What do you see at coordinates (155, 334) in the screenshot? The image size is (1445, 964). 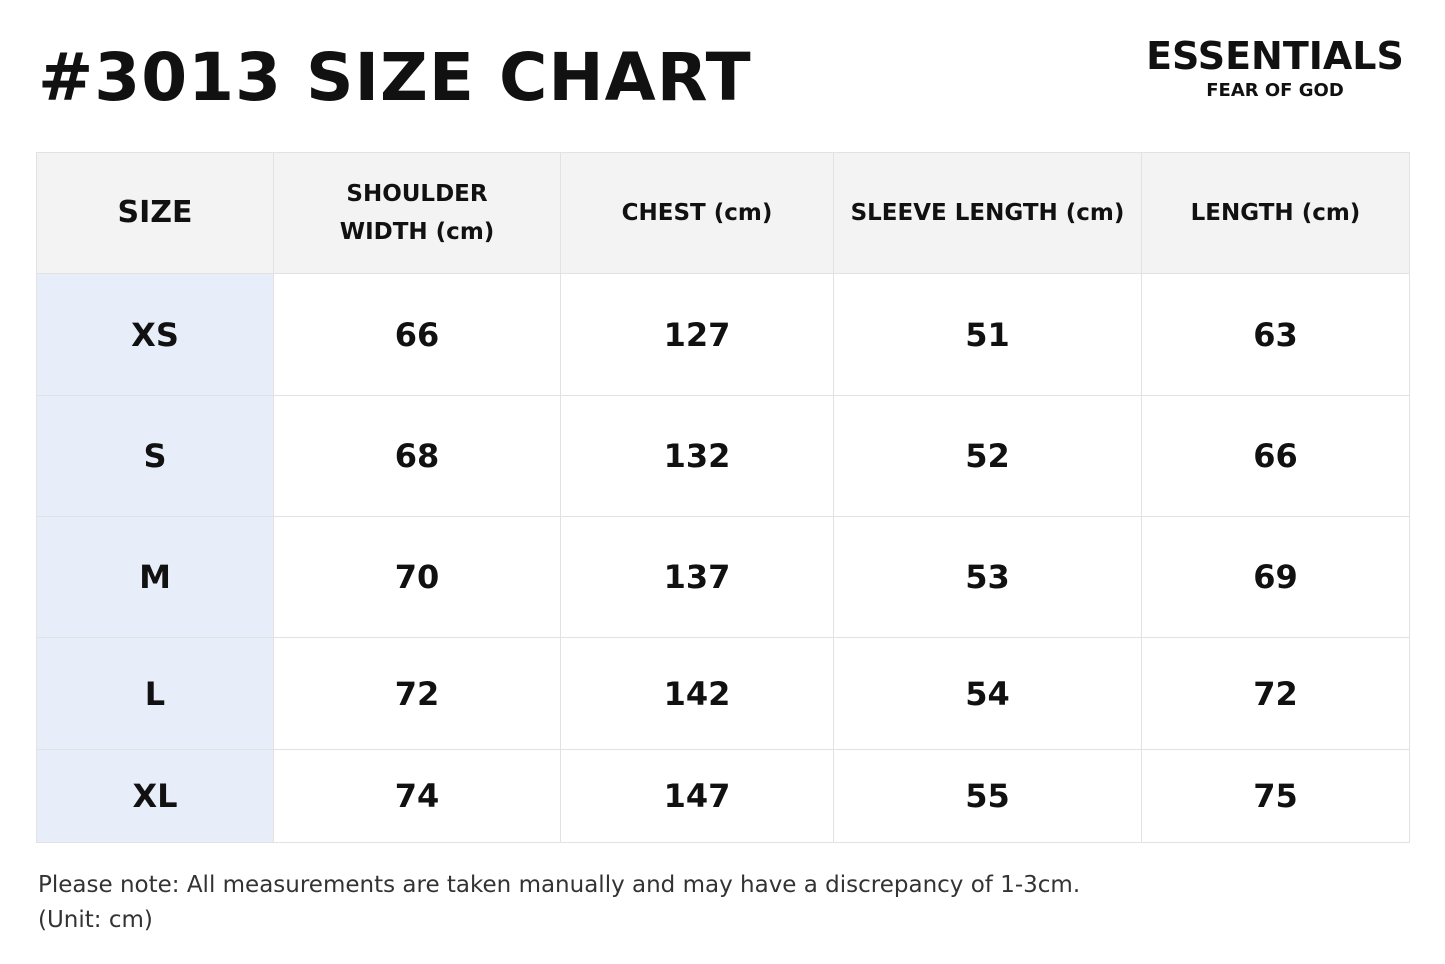 I see `size-cell: XS` at bounding box center [155, 334].